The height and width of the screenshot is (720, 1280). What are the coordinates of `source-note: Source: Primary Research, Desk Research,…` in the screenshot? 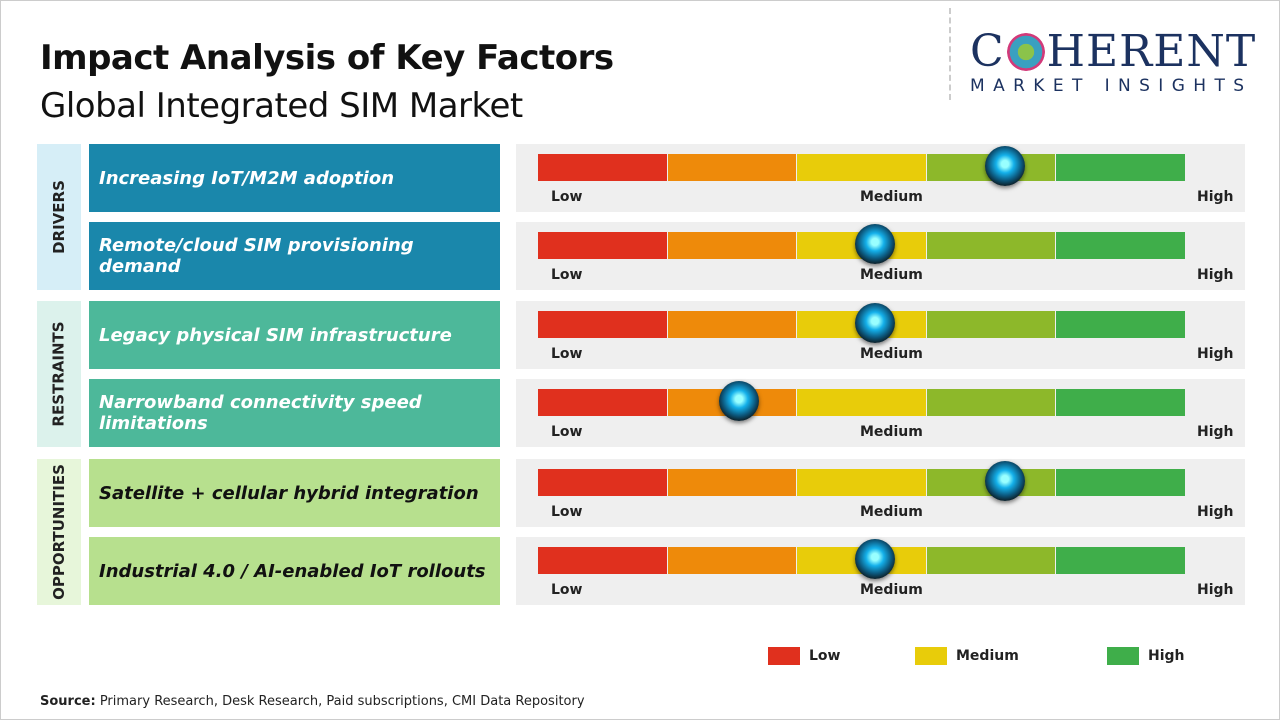 It's located at (312, 701).